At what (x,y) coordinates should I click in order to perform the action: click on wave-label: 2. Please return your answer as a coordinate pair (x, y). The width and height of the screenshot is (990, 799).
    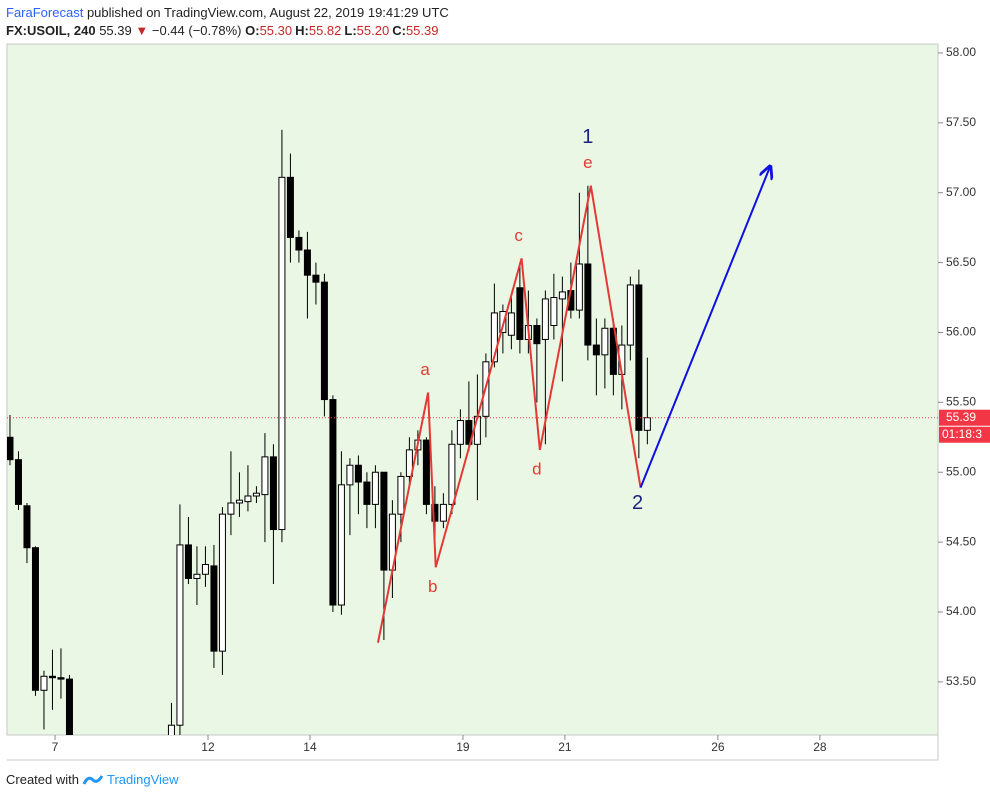
    Looking at the image, I should click on (637, 503).